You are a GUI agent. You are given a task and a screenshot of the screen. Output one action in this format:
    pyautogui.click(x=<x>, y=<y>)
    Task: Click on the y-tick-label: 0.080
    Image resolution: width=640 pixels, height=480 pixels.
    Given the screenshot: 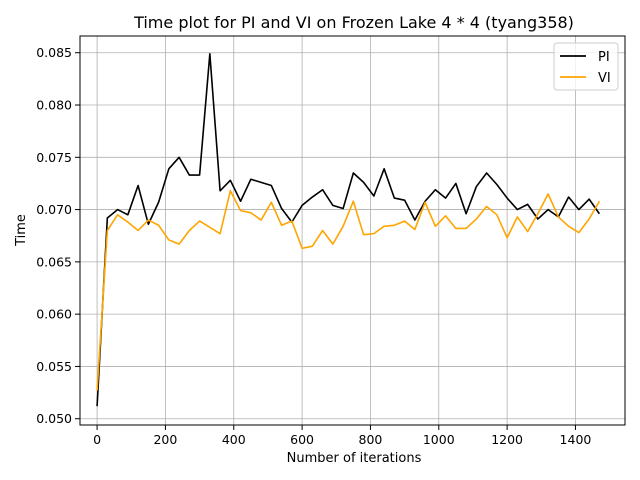 What is the action you would take?
    pyautogui.click(x=54, y=105)
    